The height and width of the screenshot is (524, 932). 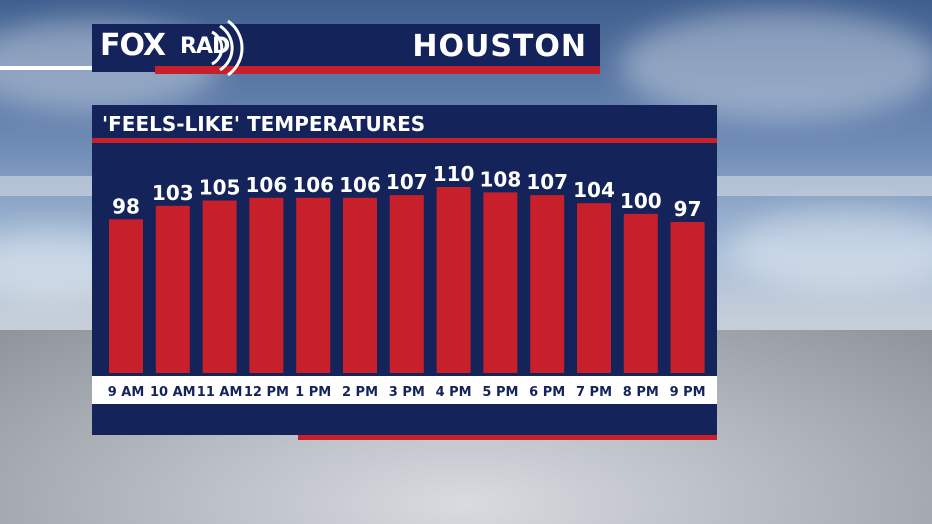 What do you see at coordinates (264, 124) in the screenshot?
I see `chart-title: 'FEELS-LIKE' TEMPERATURES` at bounding box center [264, 124].